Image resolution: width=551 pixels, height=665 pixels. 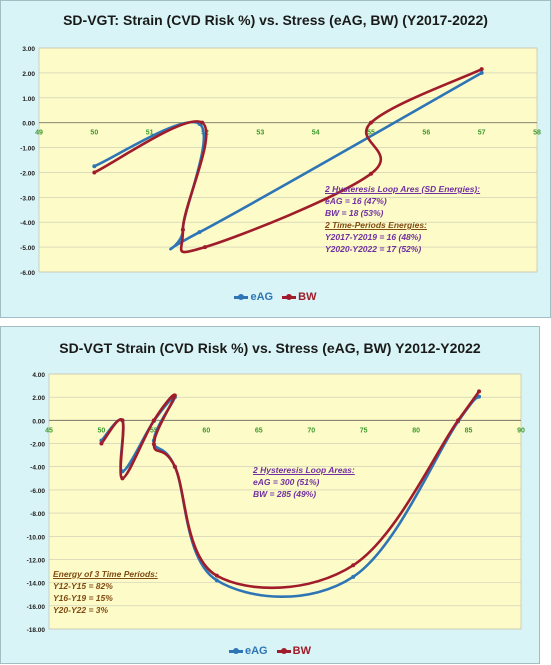 What do you see at coordinates (416, 430) in the screenshot?
I see `x-tick-label: 80` at bounding box center [416, 430].